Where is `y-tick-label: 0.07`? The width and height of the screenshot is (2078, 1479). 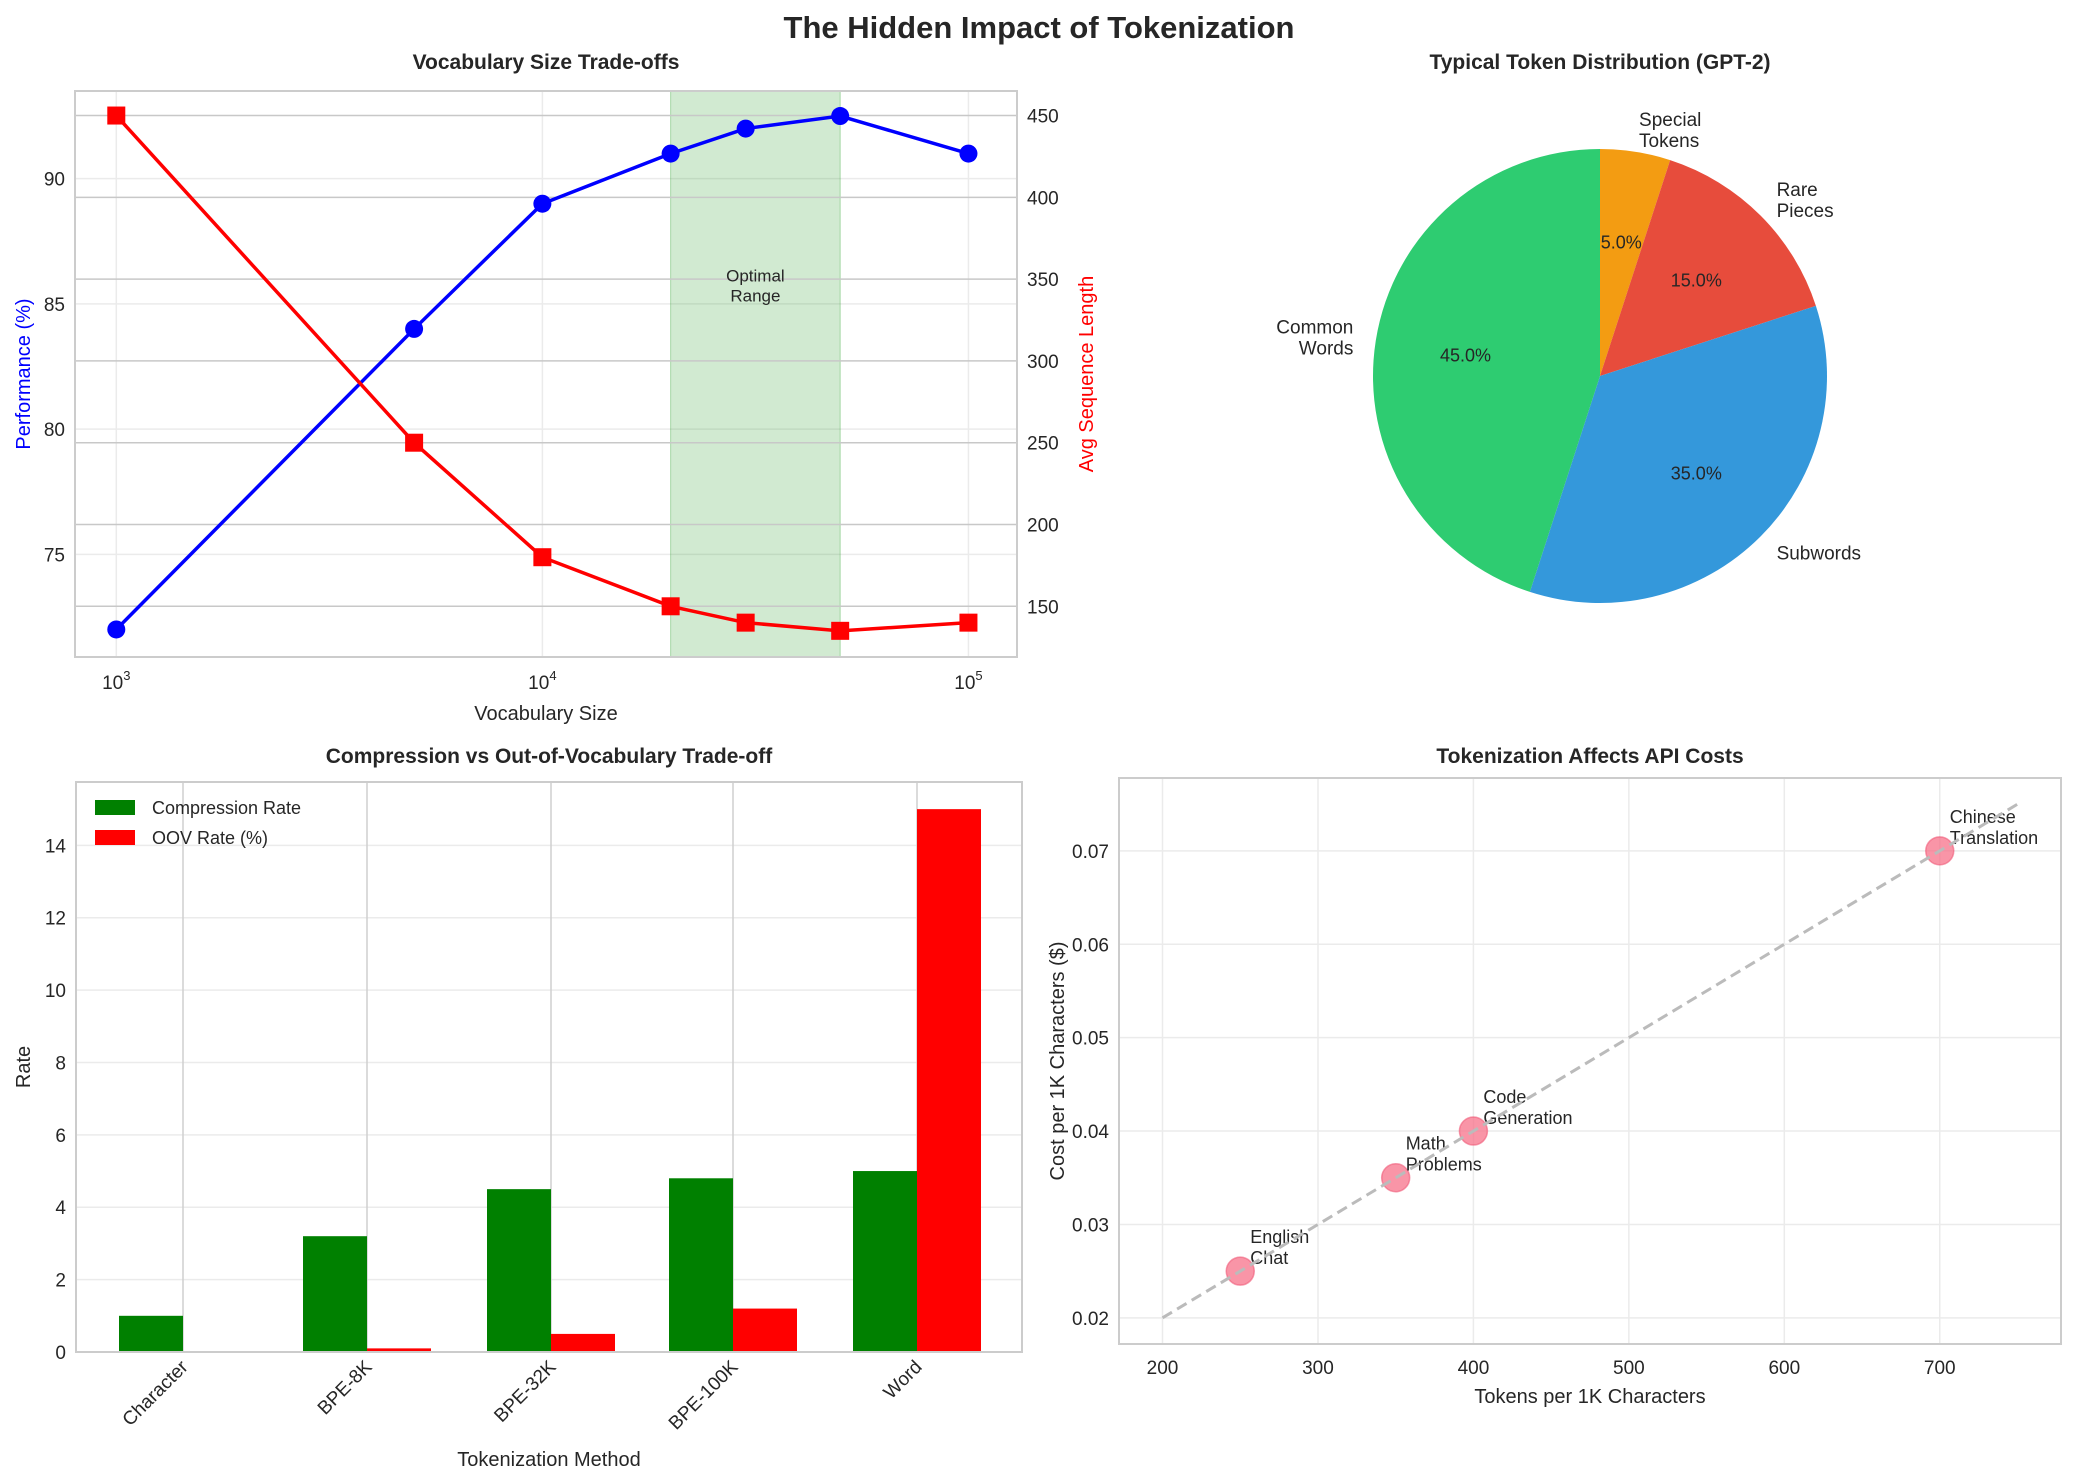 y-tick-label: 0.07 is located at coordinates (1090, 852).